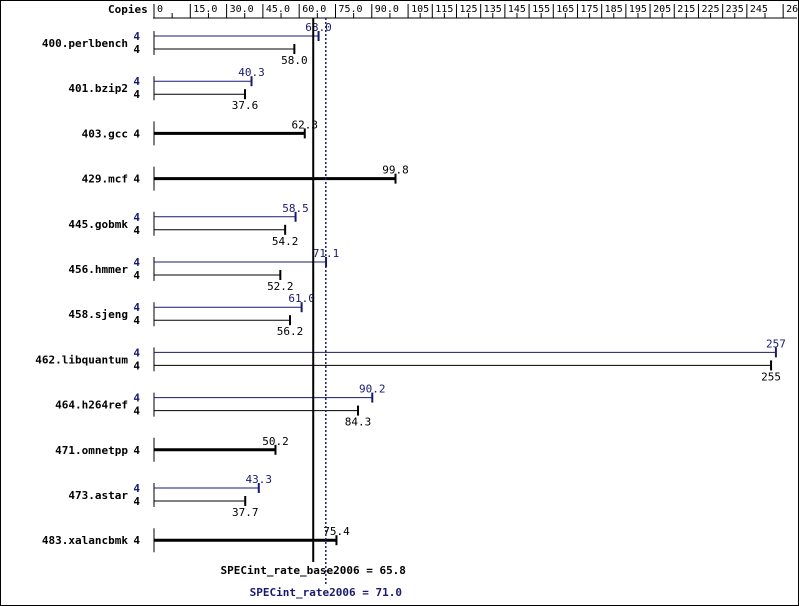  I want to click on benchmark-name: 403.gcc, so click(105, 133).